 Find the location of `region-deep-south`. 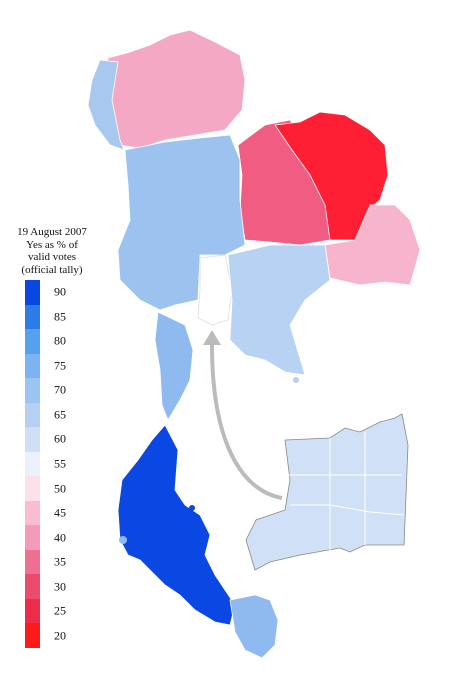

region-deep-south is located at coordinates (254, 626).